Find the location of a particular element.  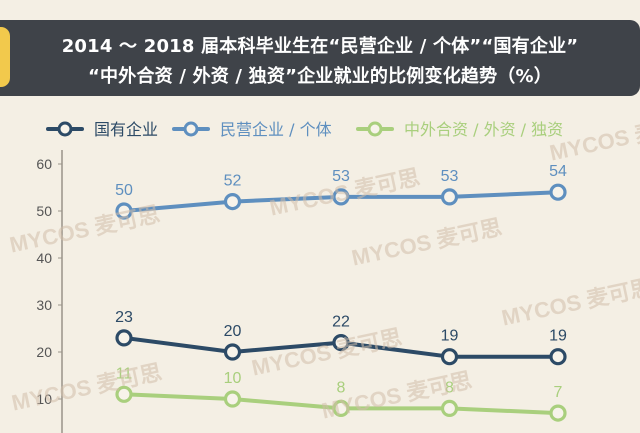

y-tick-label: 50 is located at coordinates (44, 211).